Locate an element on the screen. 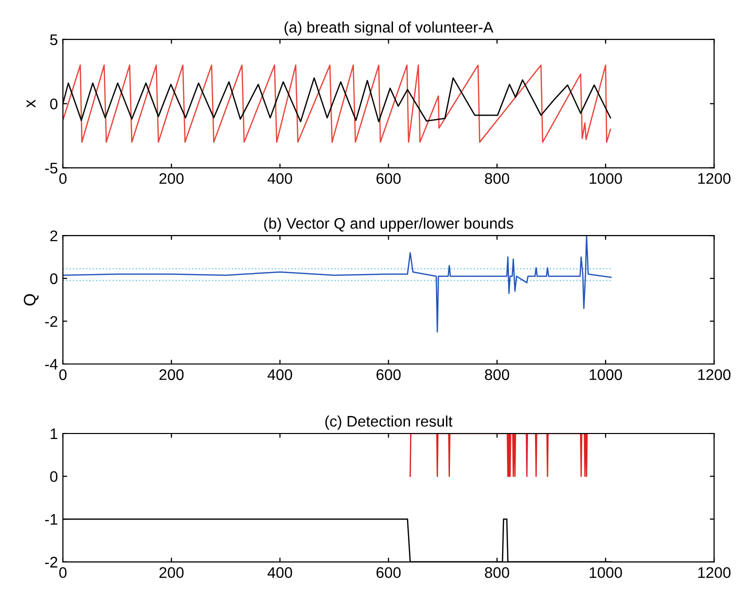 The image size is (740, 589). y-axis-title: x is located at coordinates (31, 104).